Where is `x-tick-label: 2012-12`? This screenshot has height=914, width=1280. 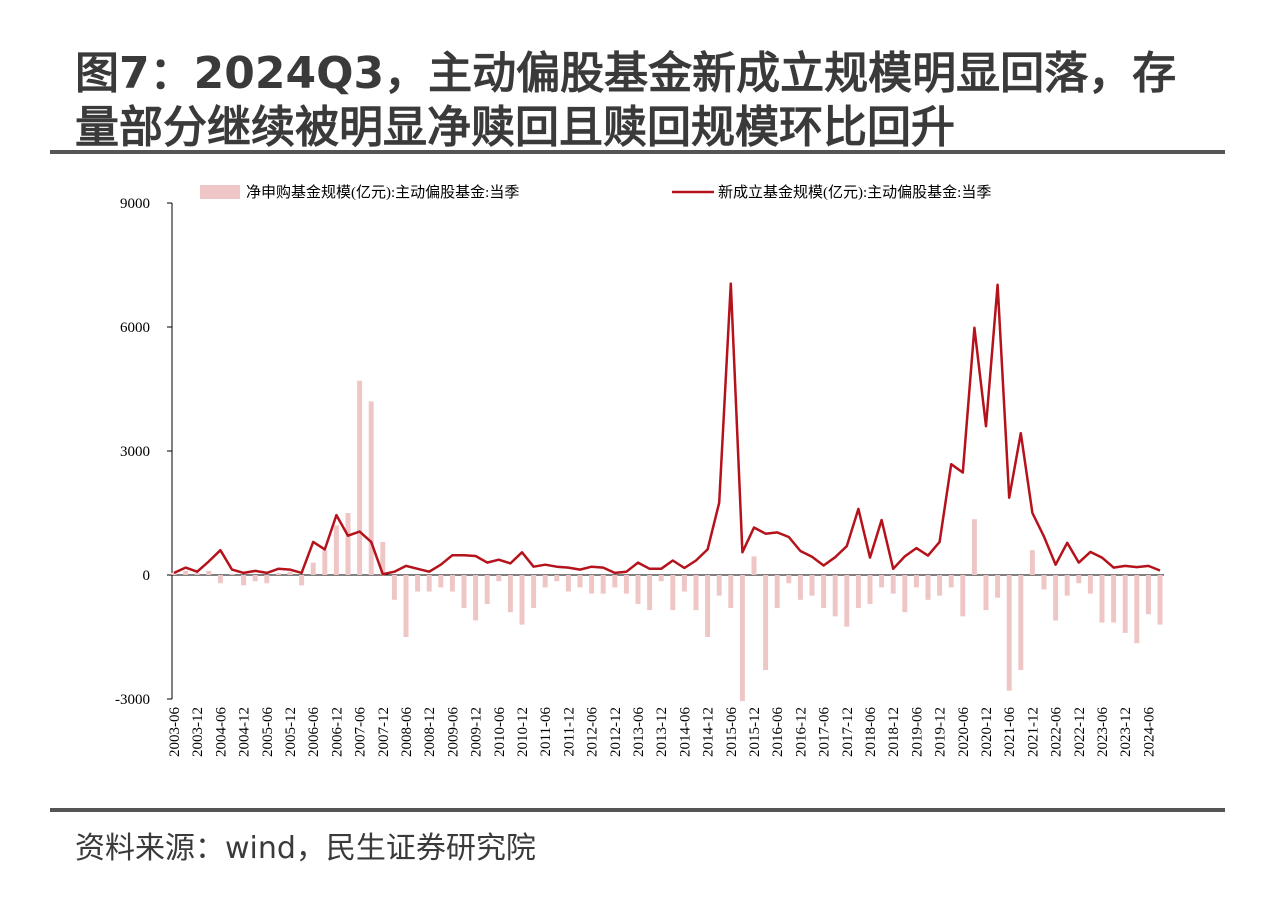
x-tick-label: 2012-12 is located at coordinates (616, 732).